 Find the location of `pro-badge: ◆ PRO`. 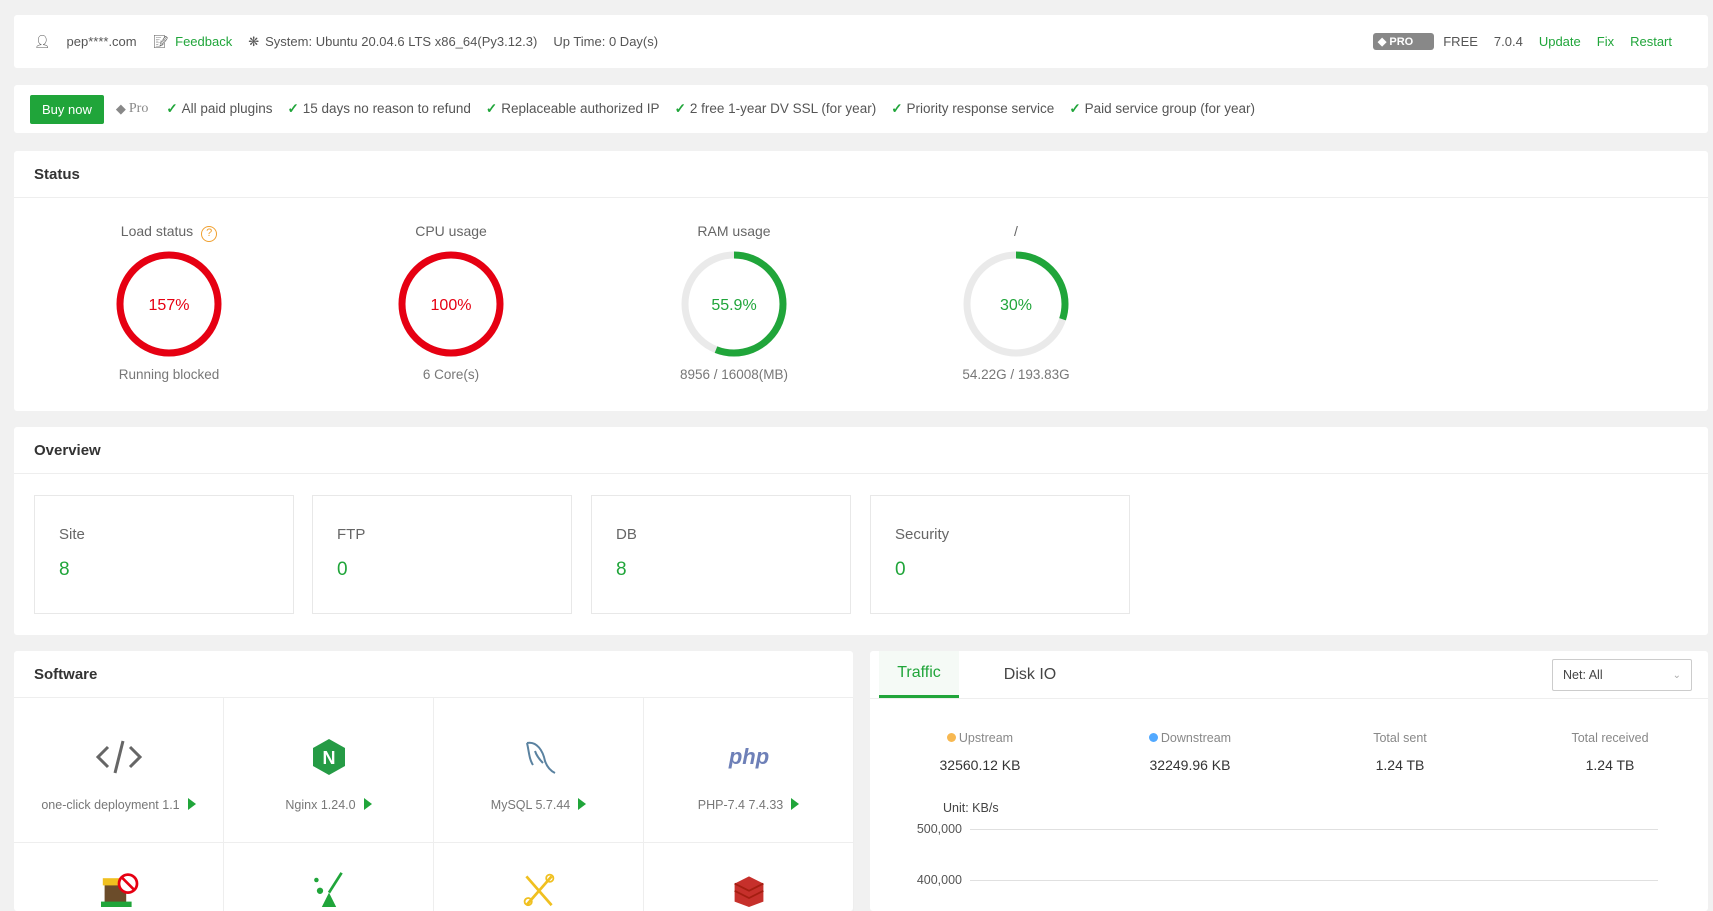

pro-badge: ◆ PRO is located at coordinates (1403, 41).